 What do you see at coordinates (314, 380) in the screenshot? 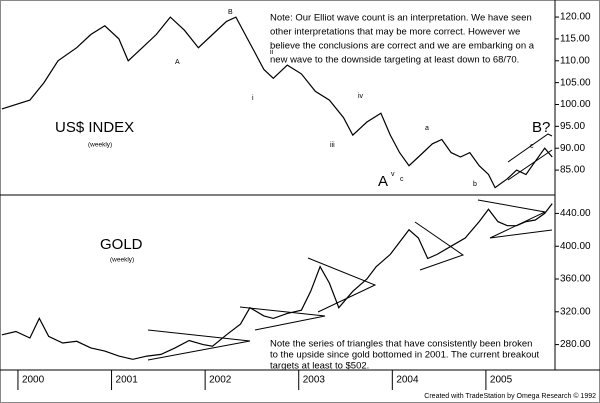
I see `x-tick-label: 2003` at bounding box center [314, 380].